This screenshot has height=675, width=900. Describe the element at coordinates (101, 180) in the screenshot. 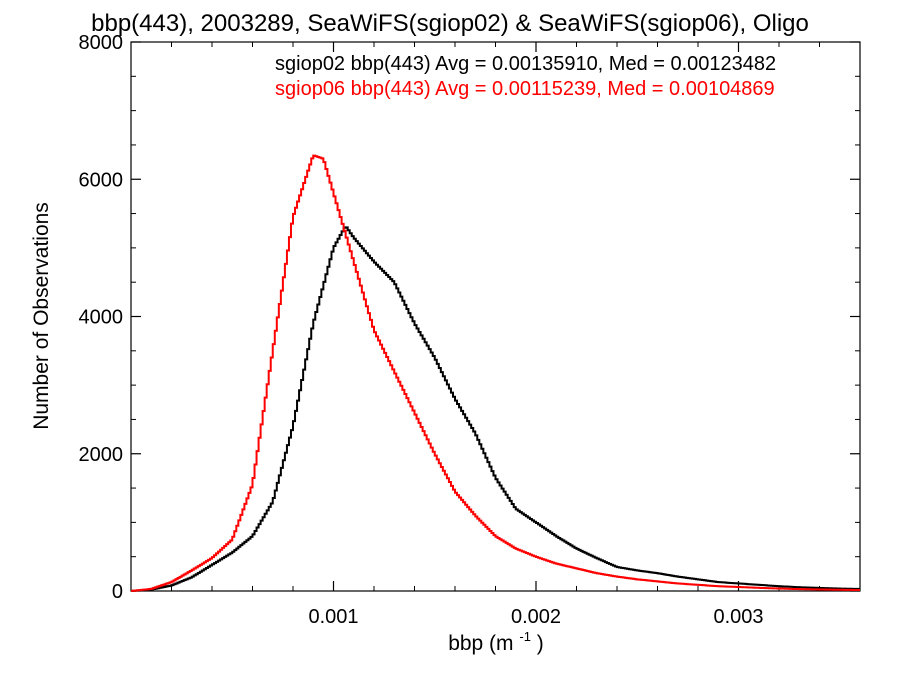

I see `y-tick-label: 6000` at that location.